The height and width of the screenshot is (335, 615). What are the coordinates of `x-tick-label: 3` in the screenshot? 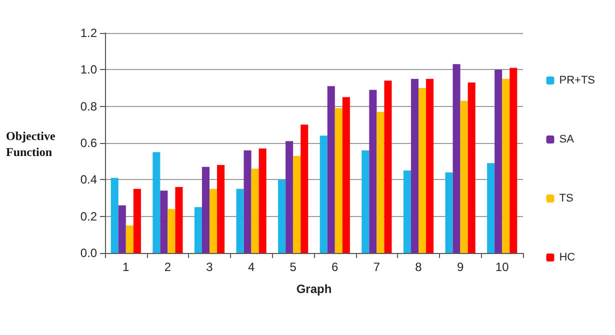 It's located at (210, 267).